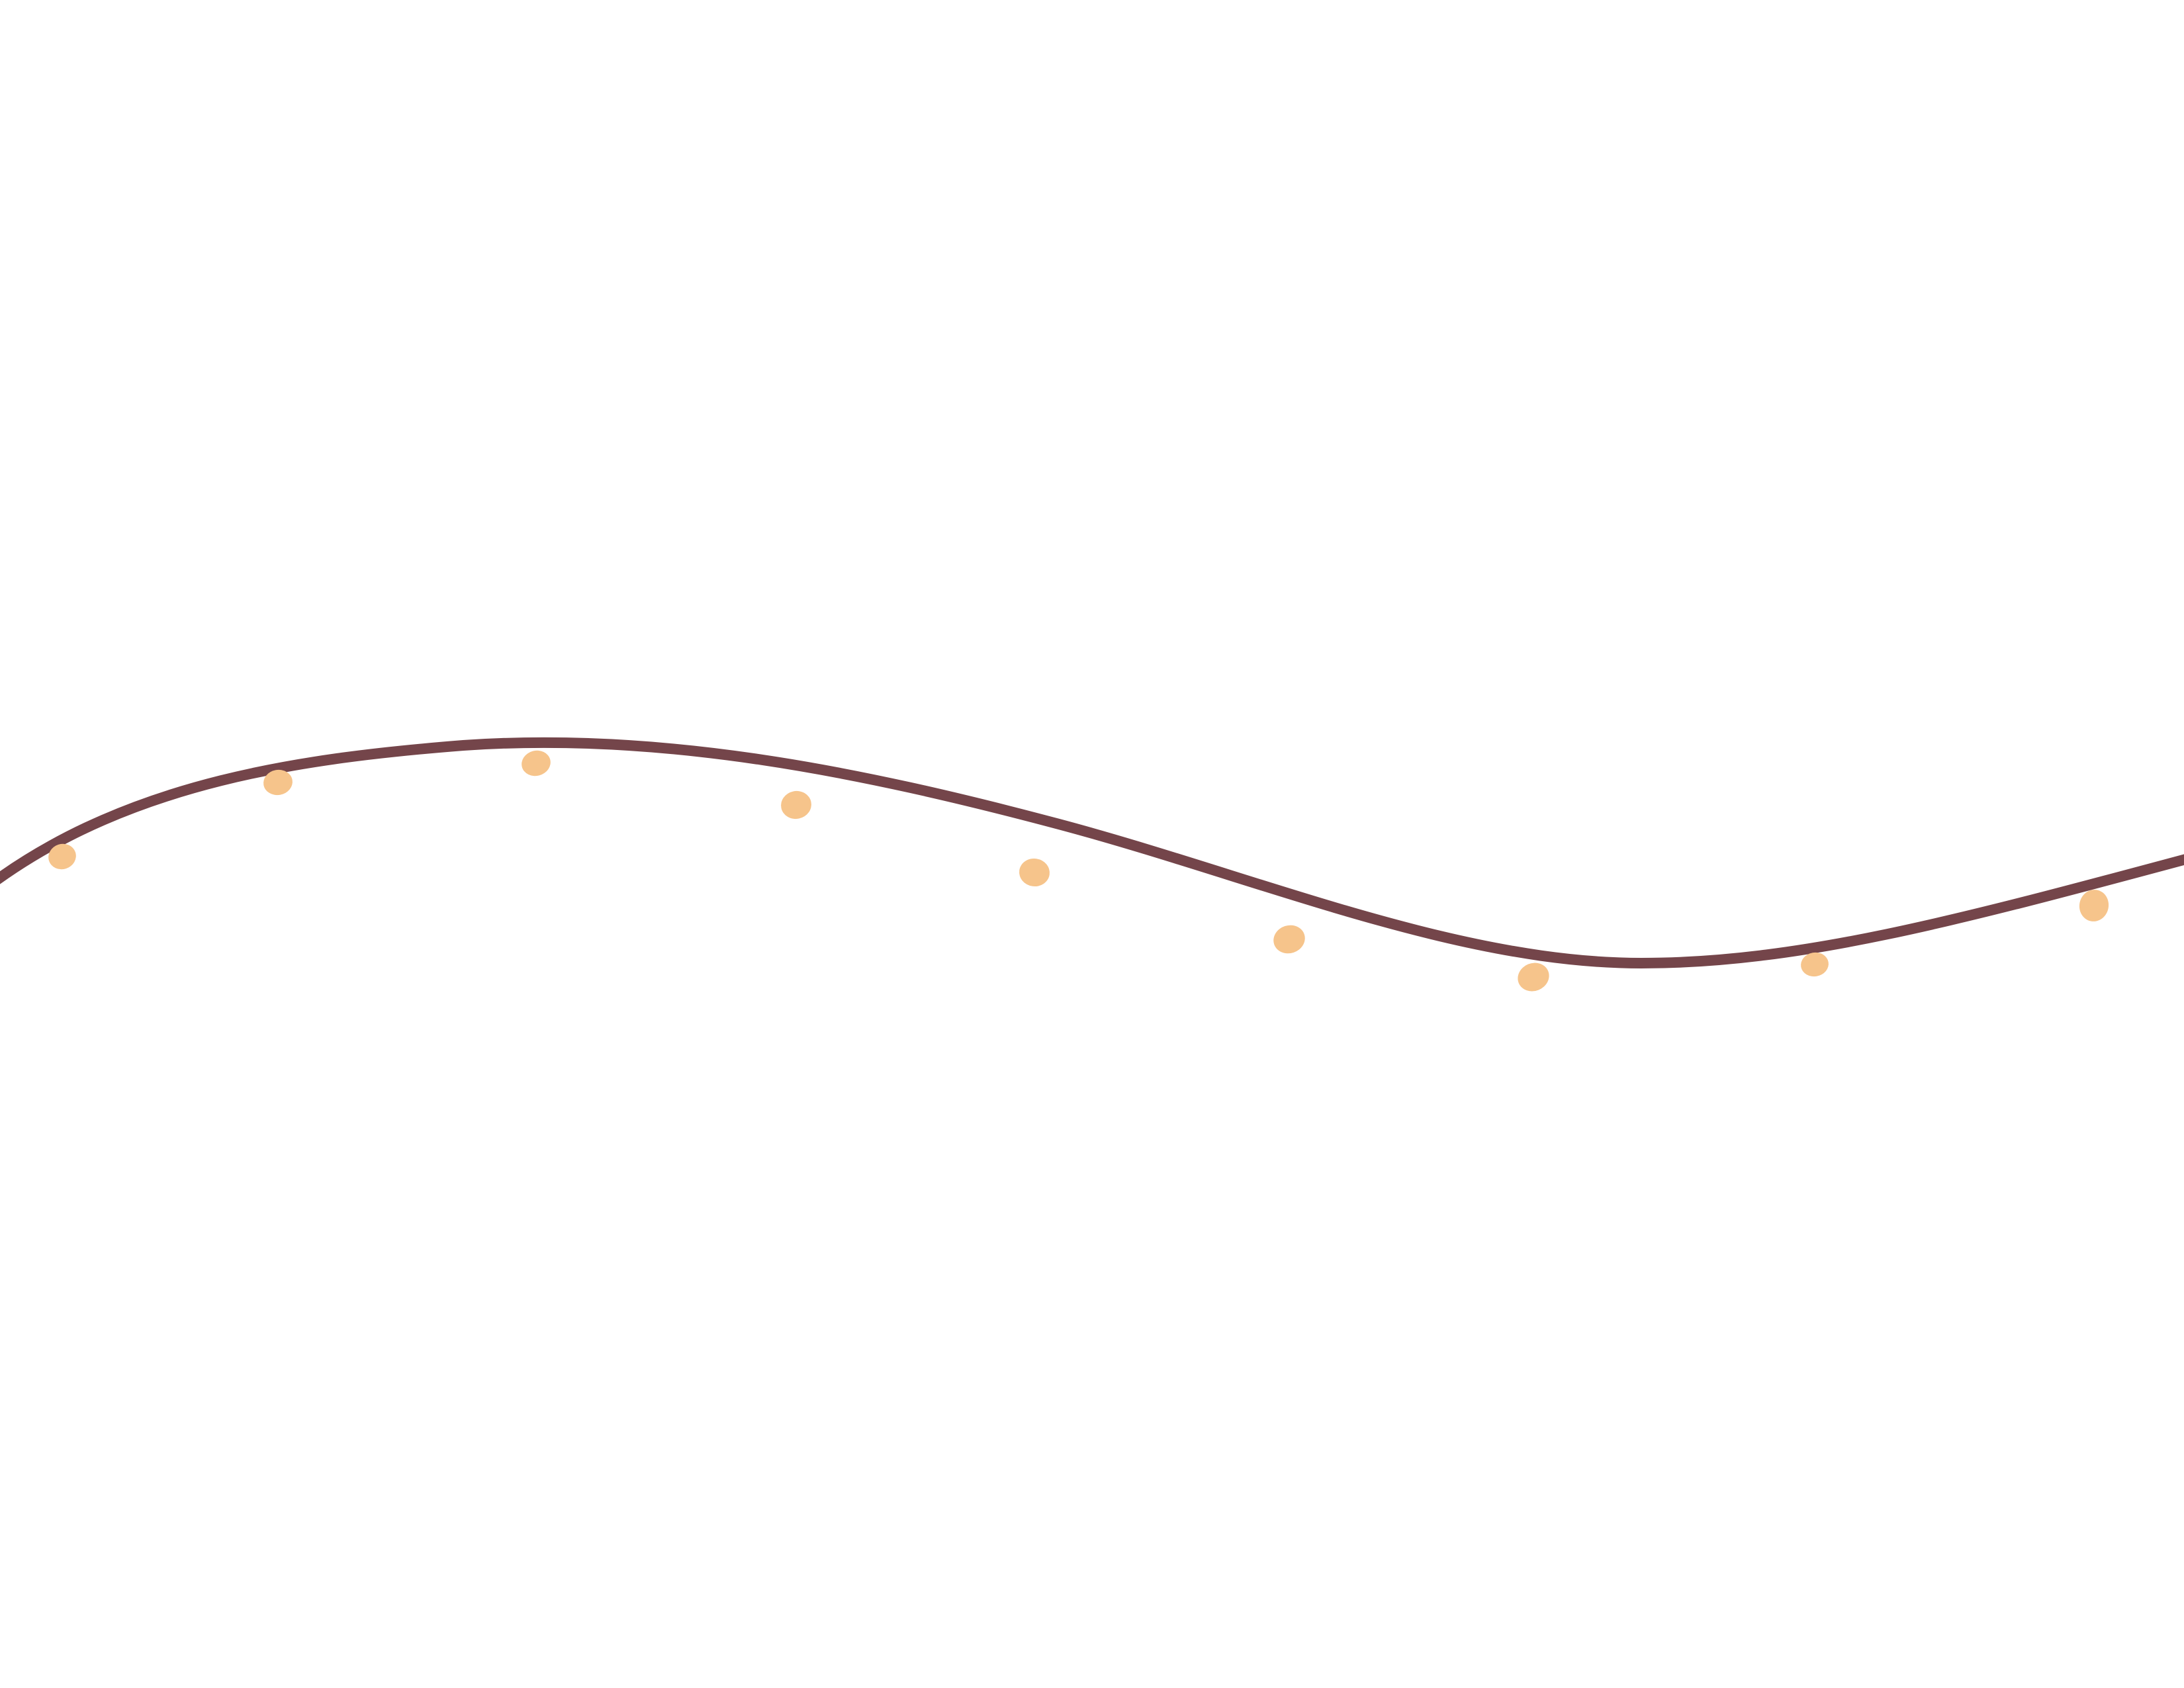 Image resolution: width=2184 pixels, height=1688 pixels. I want to click on light-string-wire, so click(1092, 853).